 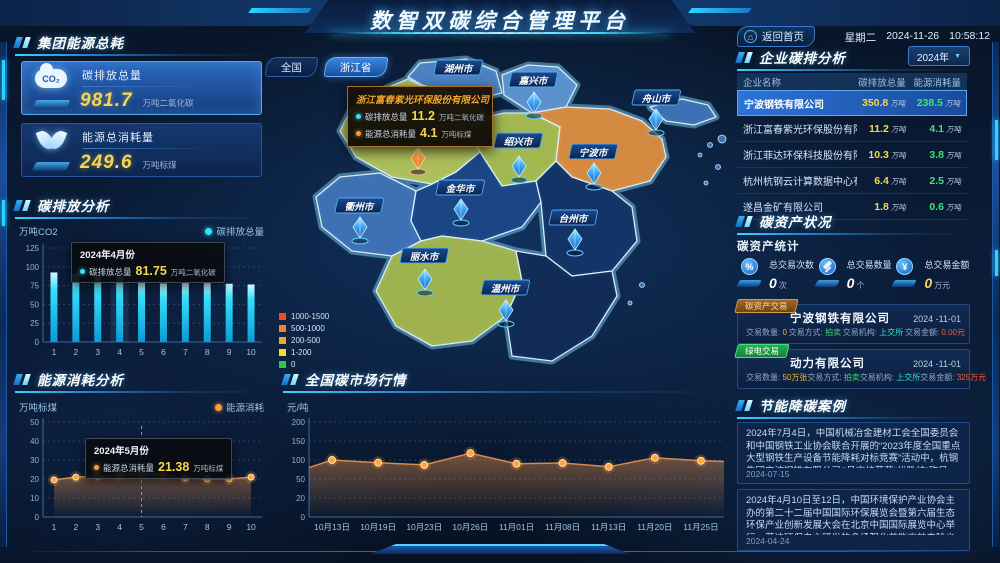 What do you see at coordinates (881, 206) in the screenshot?
I see `emission-number: 1.8` at bounding box center [881, 206].